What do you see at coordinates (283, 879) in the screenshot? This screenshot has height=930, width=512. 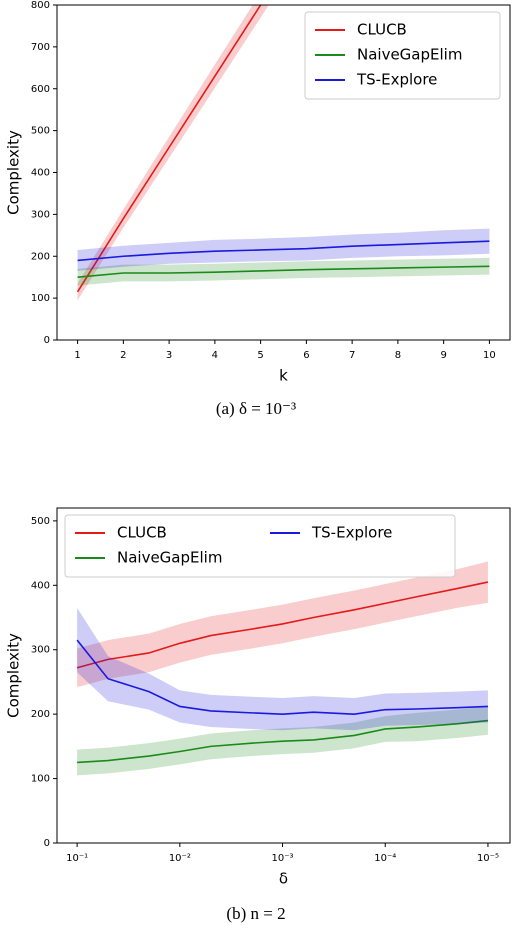 I see `x-axis-label: δ` at bounding box center [283, 879].